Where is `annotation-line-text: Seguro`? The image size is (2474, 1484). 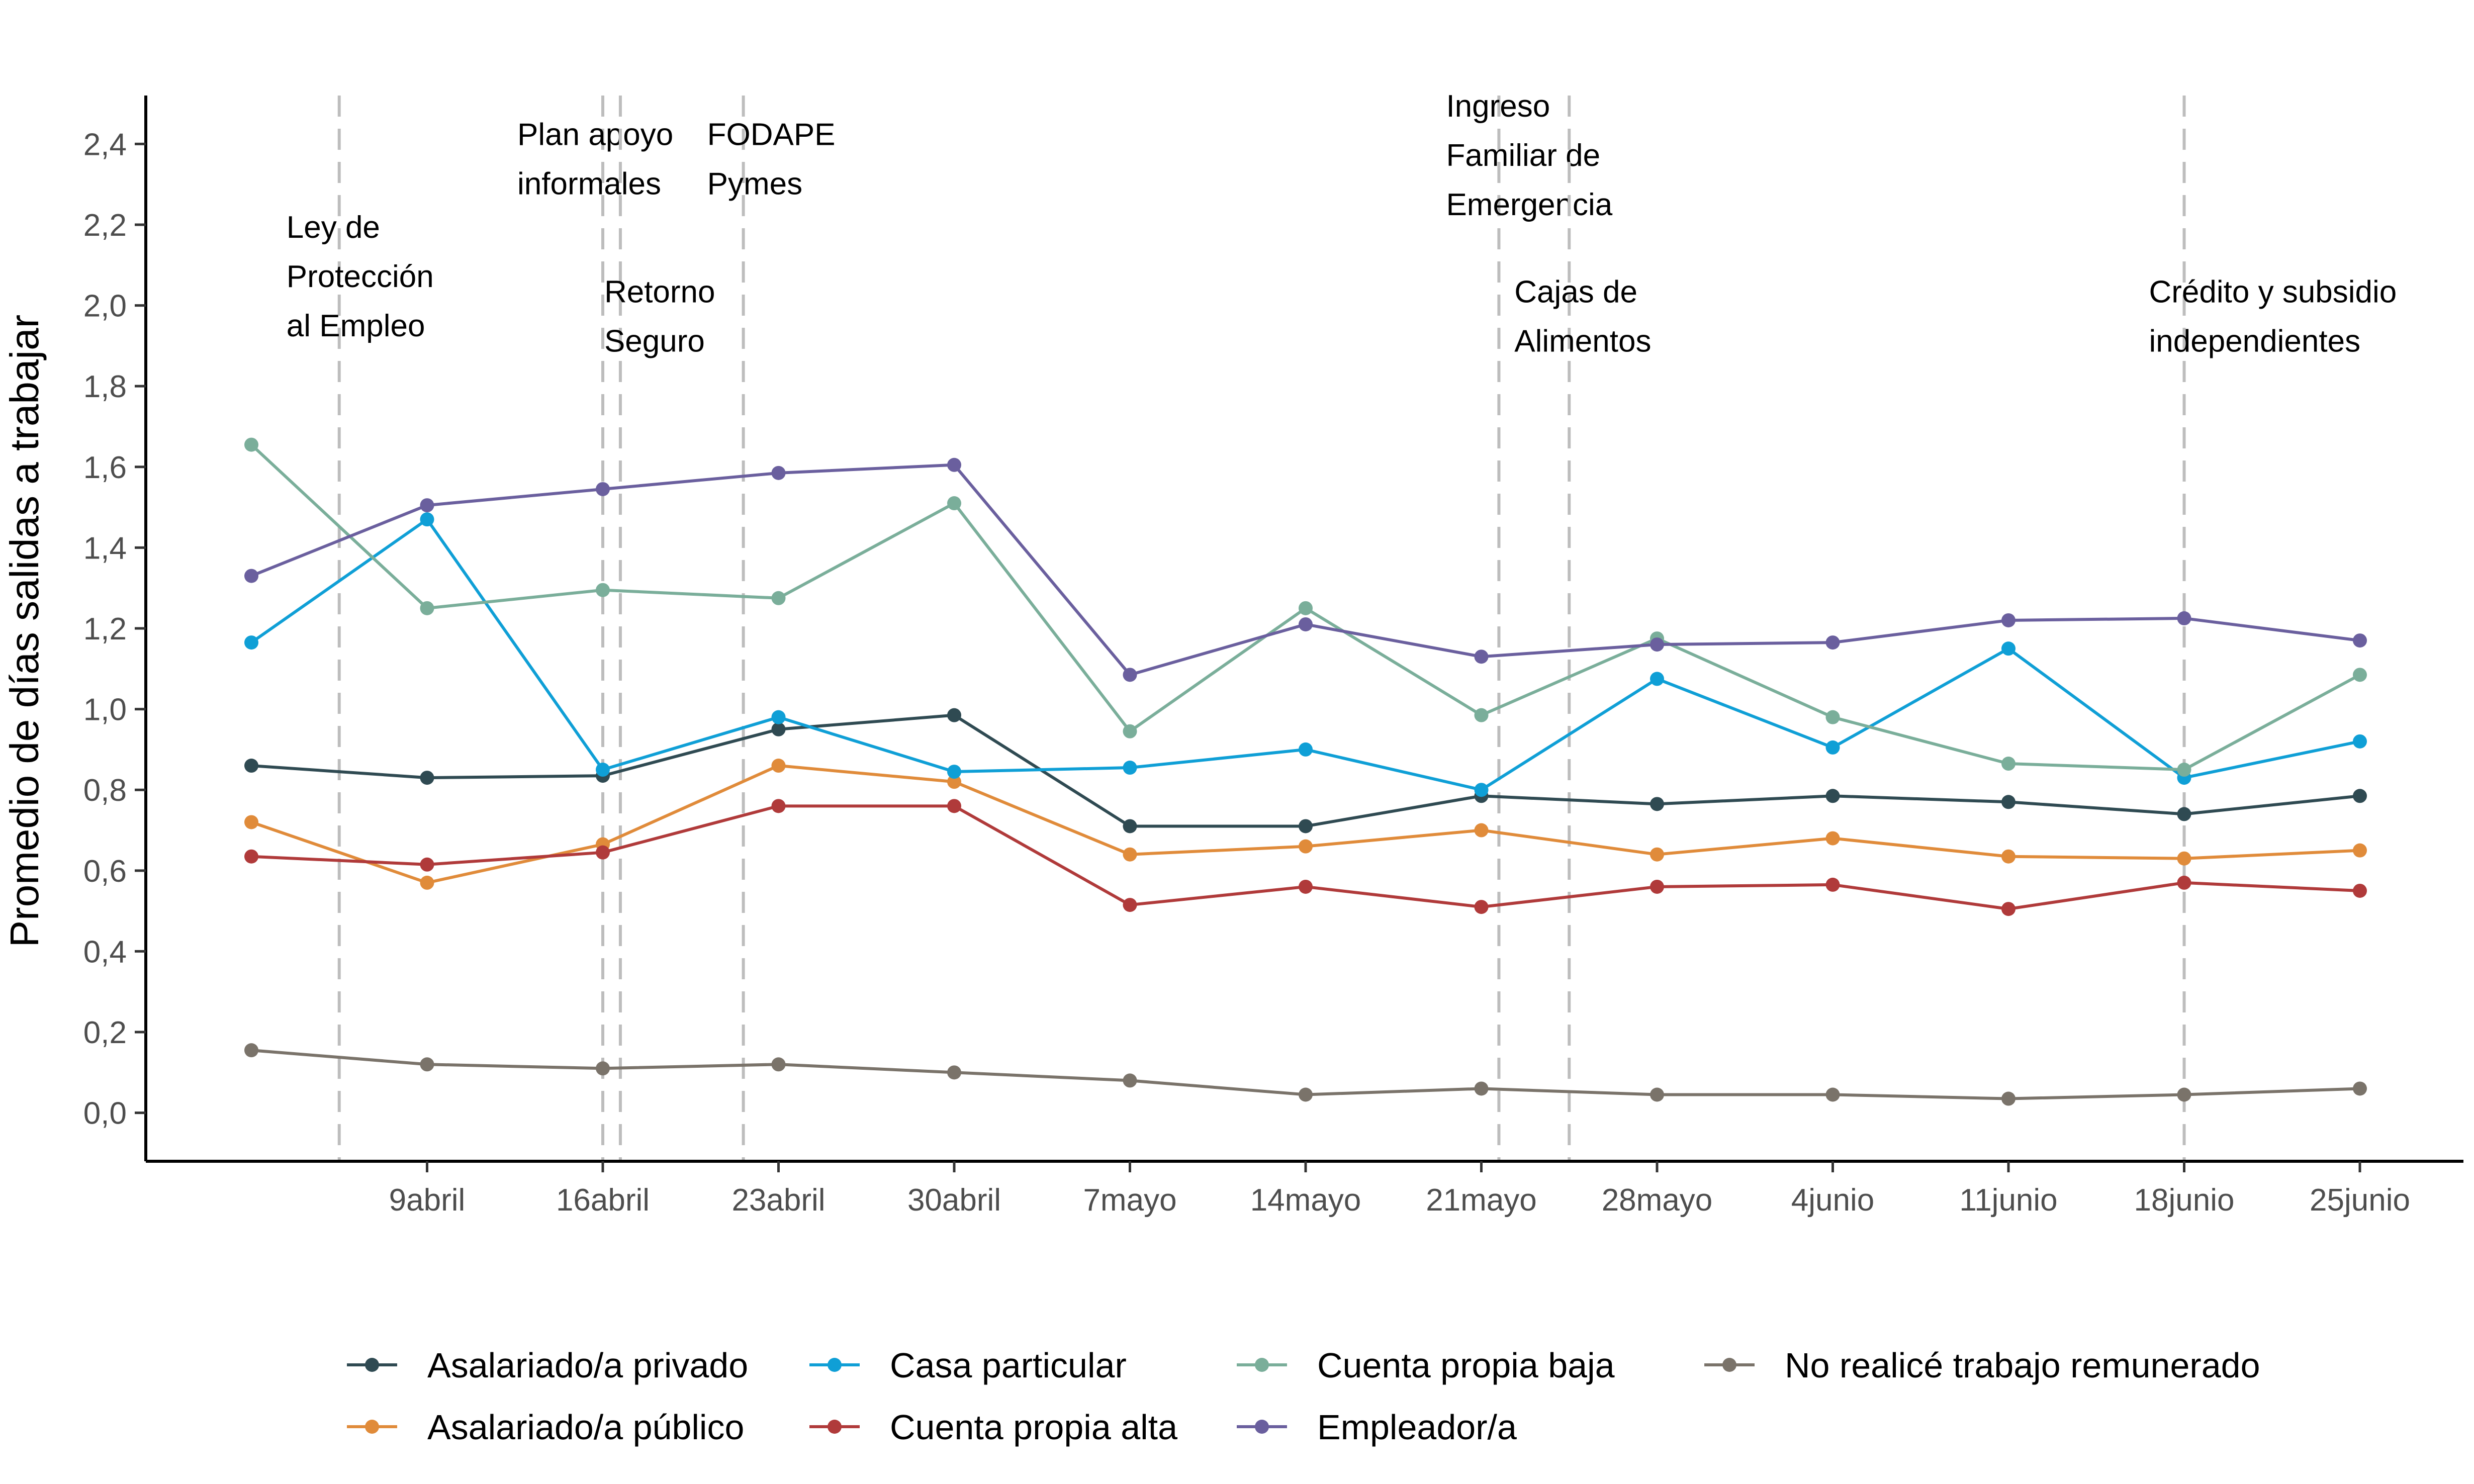
annotation-line-text: Seguro is located at coordinates (655, 342).